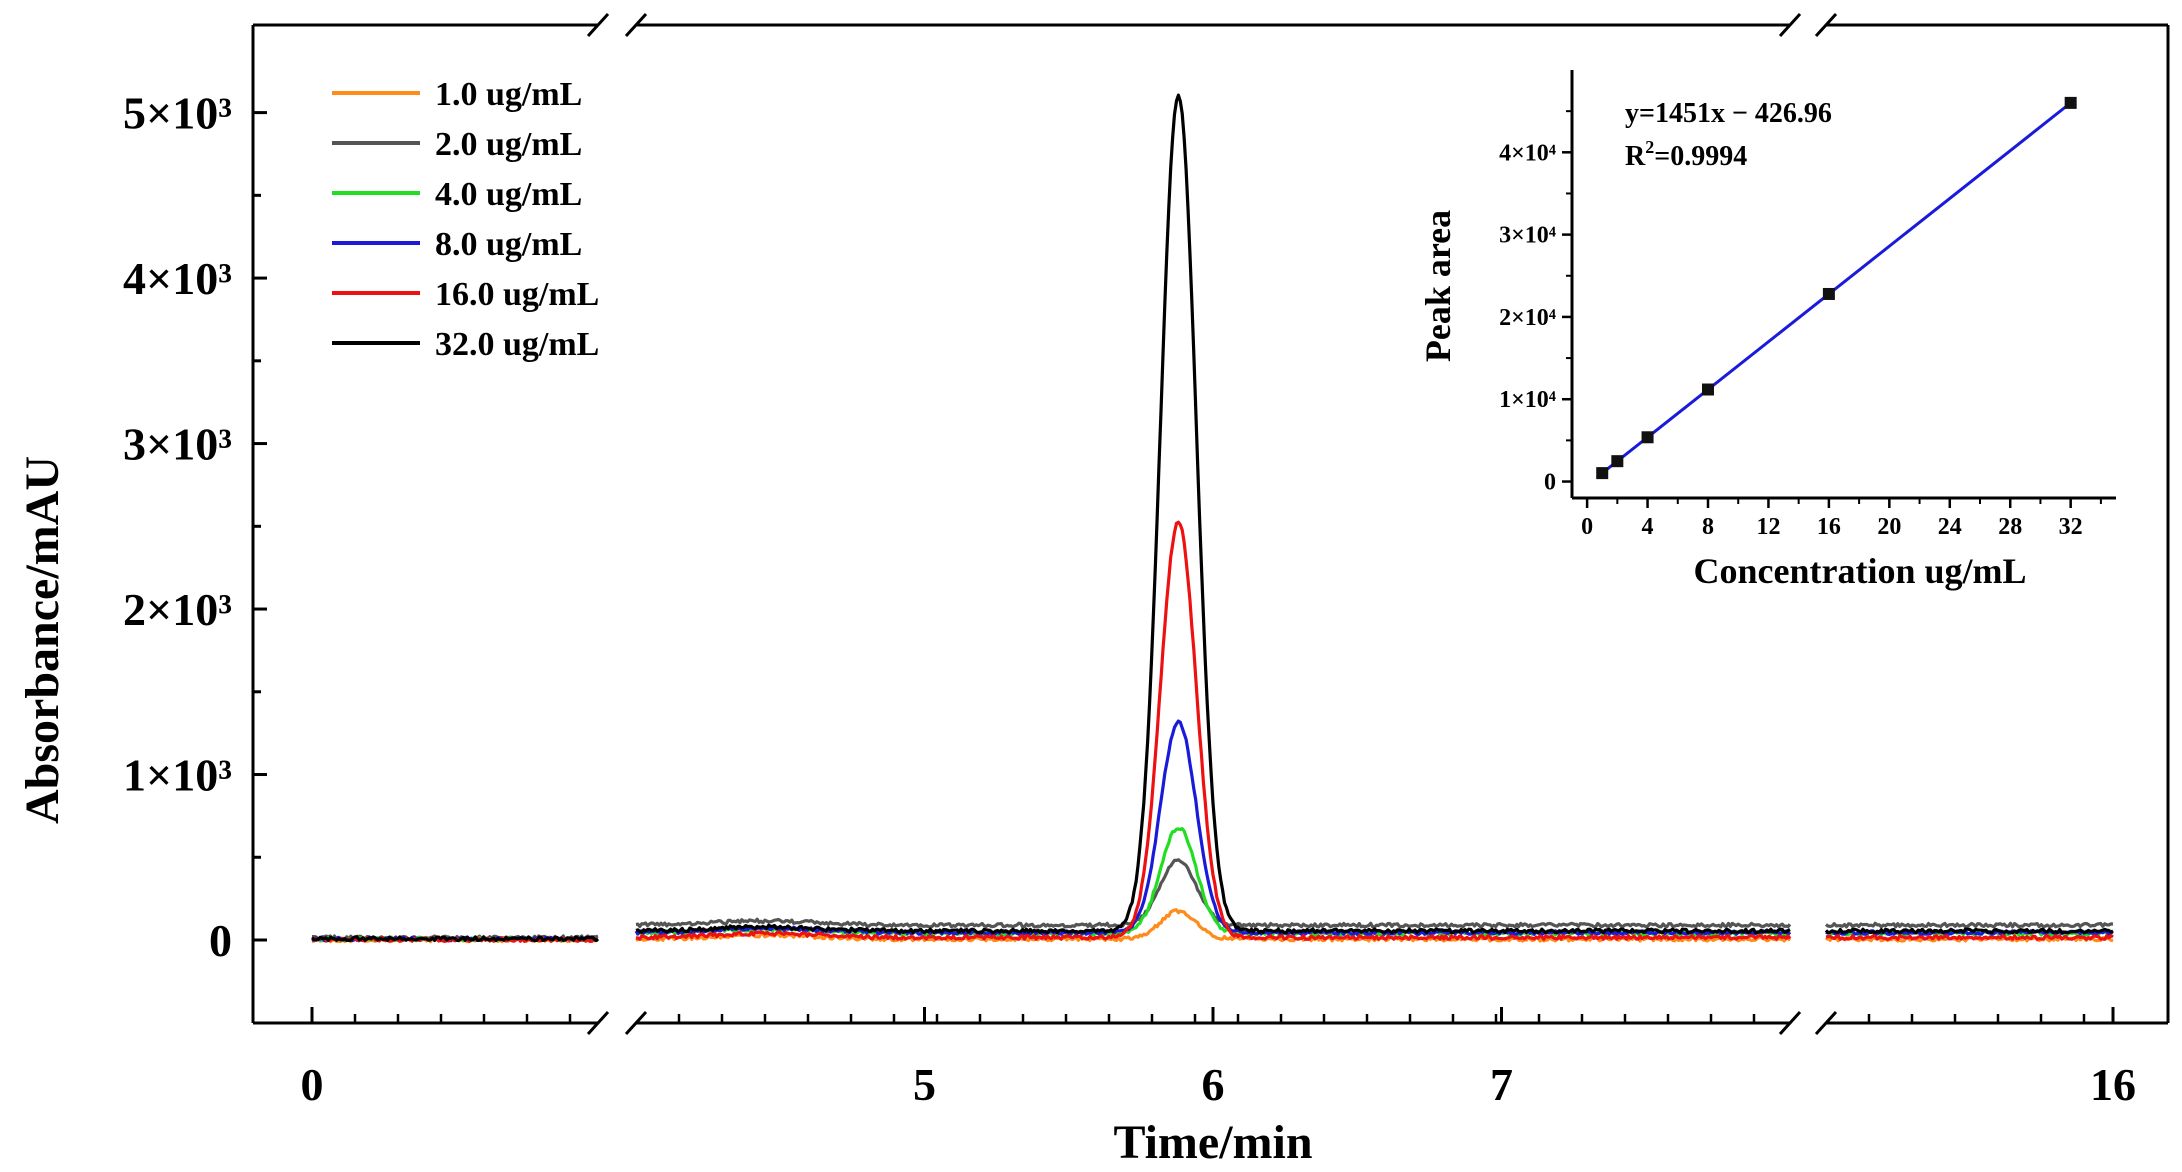 Image resolution: width=2182 pixels, height=1172 pixels. Describe the element at coordinates (177, 609) in the screenshot. I see `y-tick-label: 2×10³` at that location.